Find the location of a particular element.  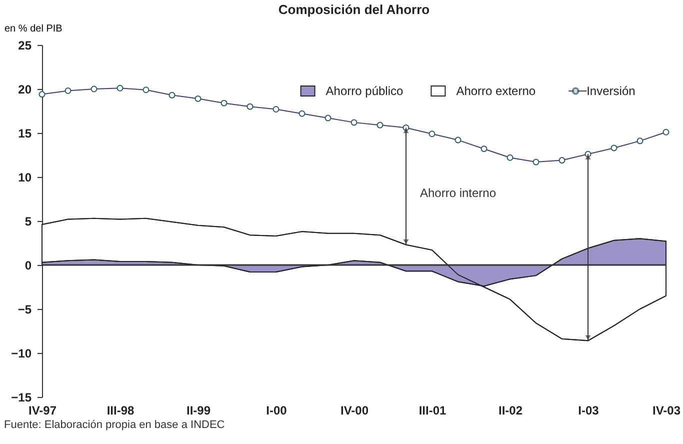

y-tick-label: 0 is located at coordinates (28, 265).